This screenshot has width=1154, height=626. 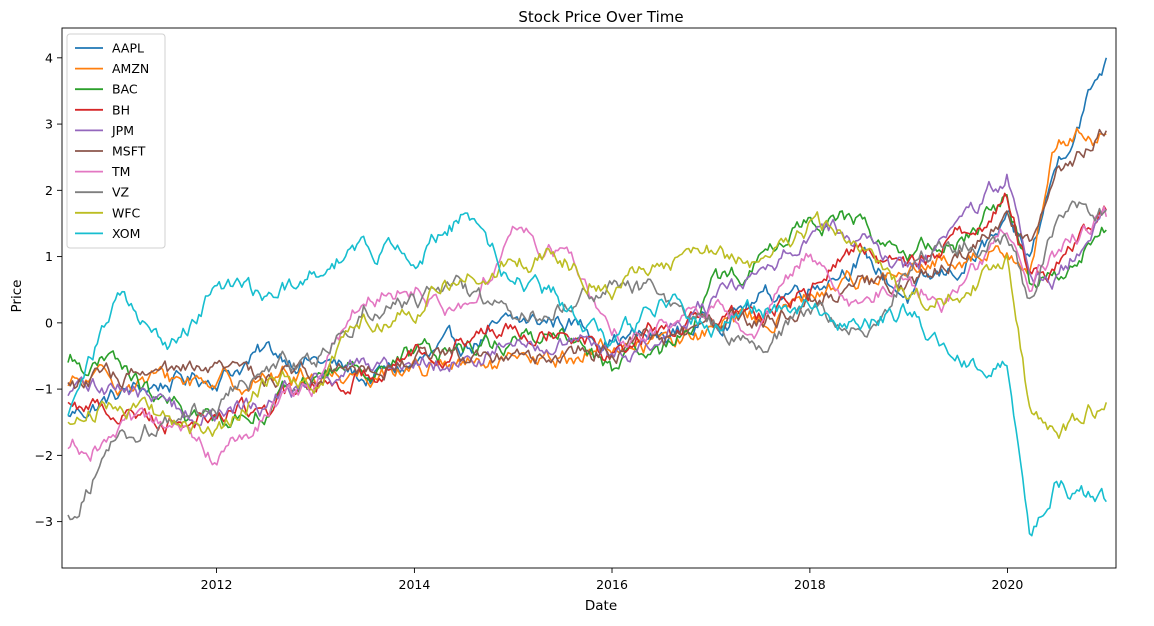 What do you see at coordinates (612, 584) in the screenshot?
I see `x-tick-label: 2016` at bounding box center [612, 584].